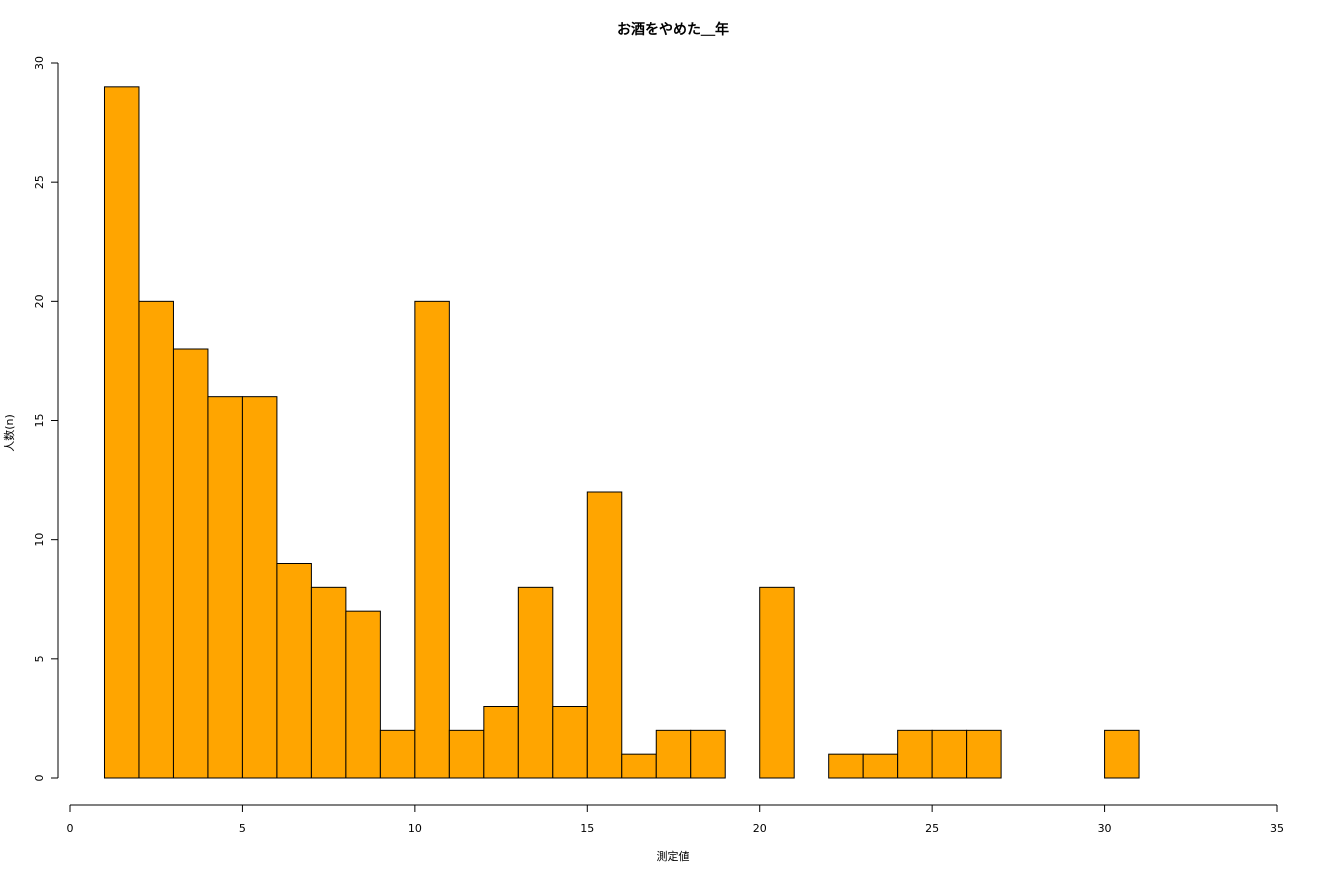 The width and height of the screenshot is (1320, 880). I want to click on y-axis-label: 人数(n), so click(9, 433).